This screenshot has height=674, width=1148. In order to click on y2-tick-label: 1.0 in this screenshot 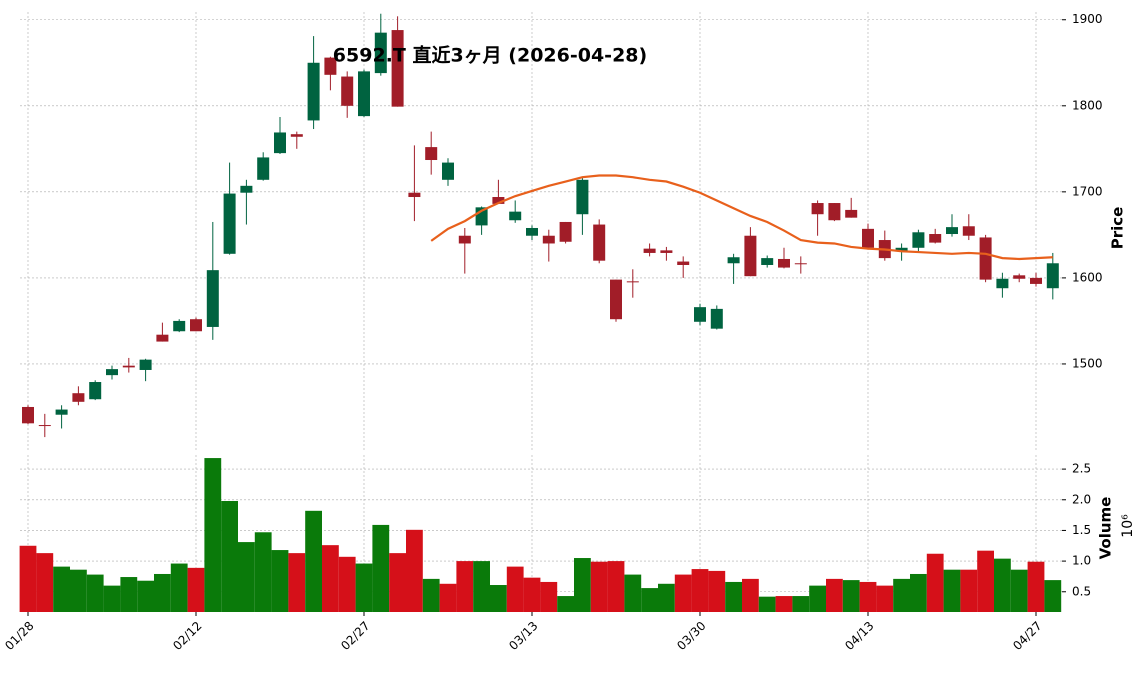, I will do `click(1081, 561)`.